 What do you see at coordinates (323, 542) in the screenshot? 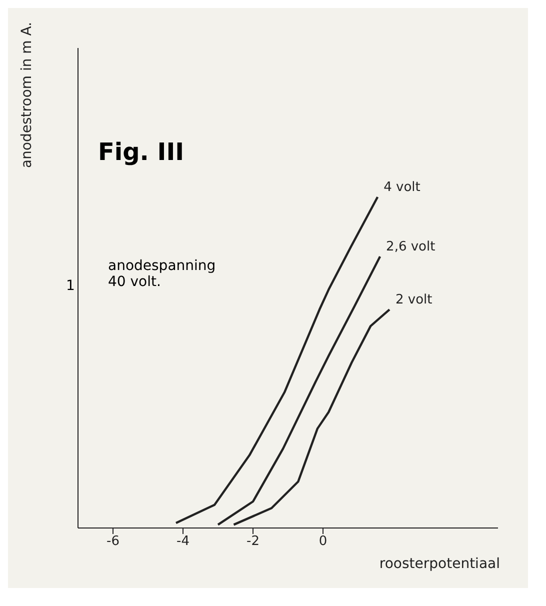
I see `x-tick-label: 0` at bounding box center [323, 542].